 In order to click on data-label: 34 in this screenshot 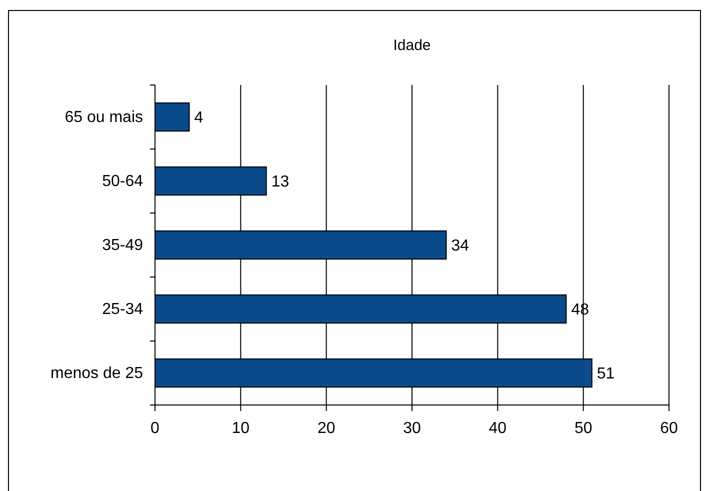, I will do `click(460, 246)`.